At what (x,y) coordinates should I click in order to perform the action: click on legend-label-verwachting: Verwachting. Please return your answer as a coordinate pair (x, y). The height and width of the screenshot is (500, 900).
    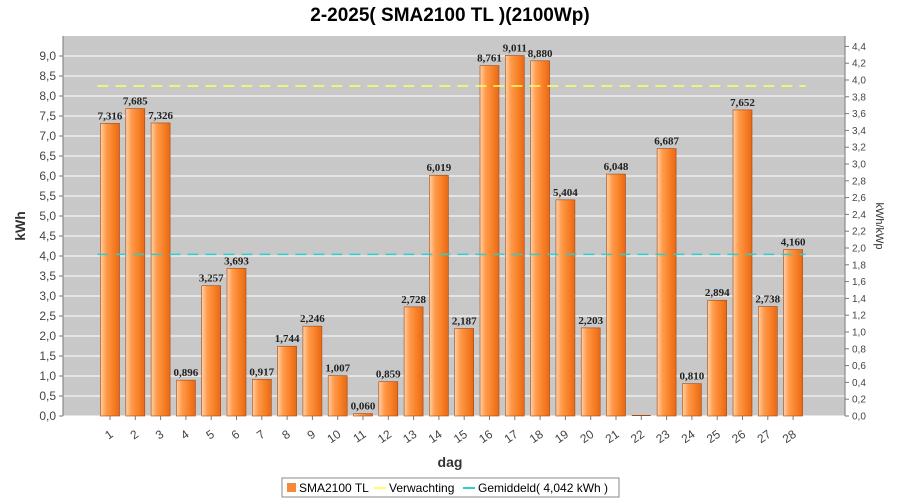
    Looking at the image, I should click on (421, 488).